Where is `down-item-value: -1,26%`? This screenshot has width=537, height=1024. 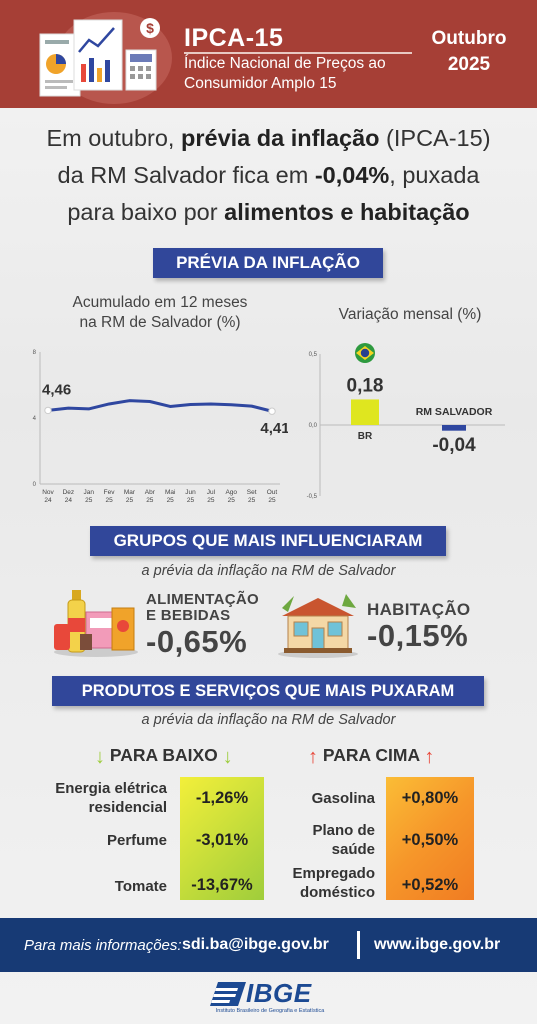 down-item-value: -1,26% is located at coordinates (222, 798).